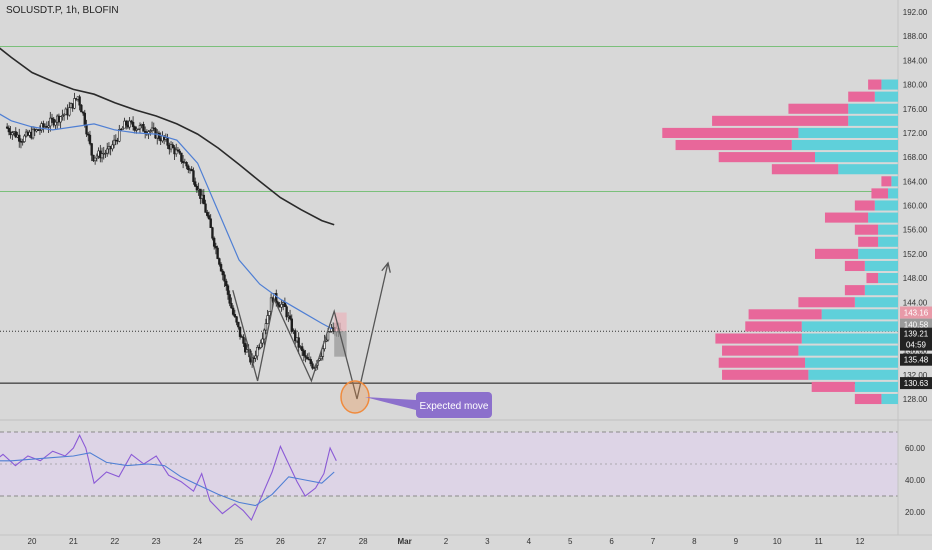  Describe the element at coordinates (915, 85) in the screenshot. I see `price-tick-label-3: 180.00` at that location.